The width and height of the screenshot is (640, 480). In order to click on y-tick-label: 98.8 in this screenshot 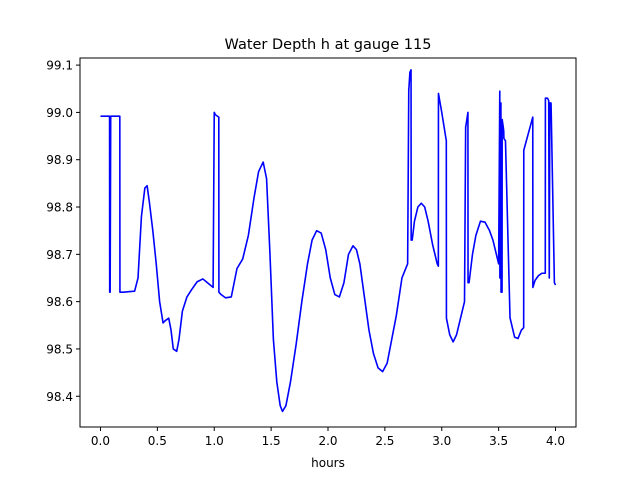, I will do `click(59, 208)`.